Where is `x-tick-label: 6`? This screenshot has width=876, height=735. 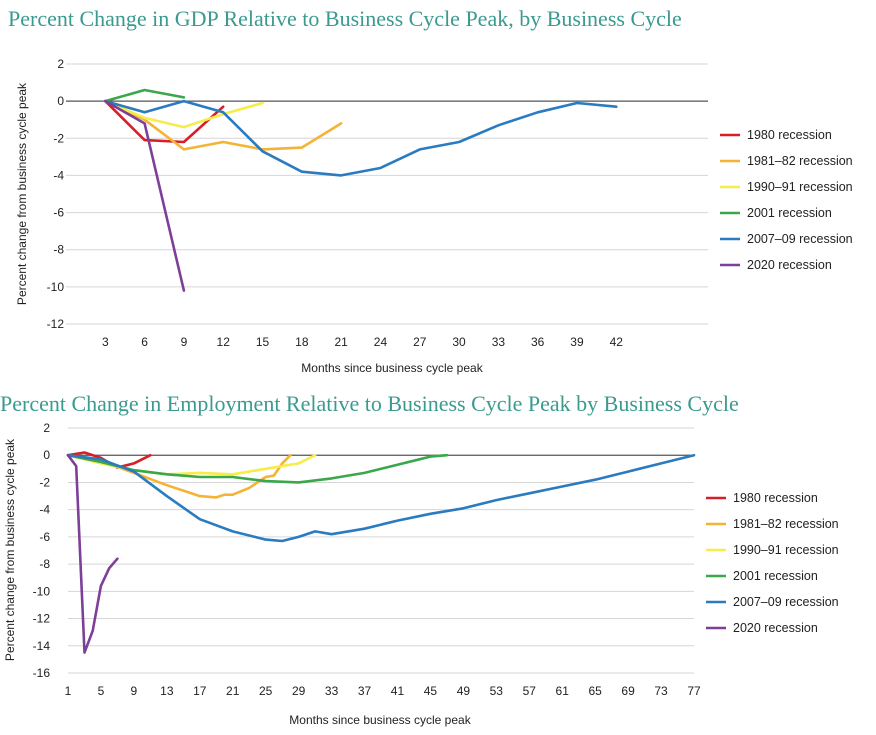
x-tick-label: 6 is located at coordinates (144, 342).